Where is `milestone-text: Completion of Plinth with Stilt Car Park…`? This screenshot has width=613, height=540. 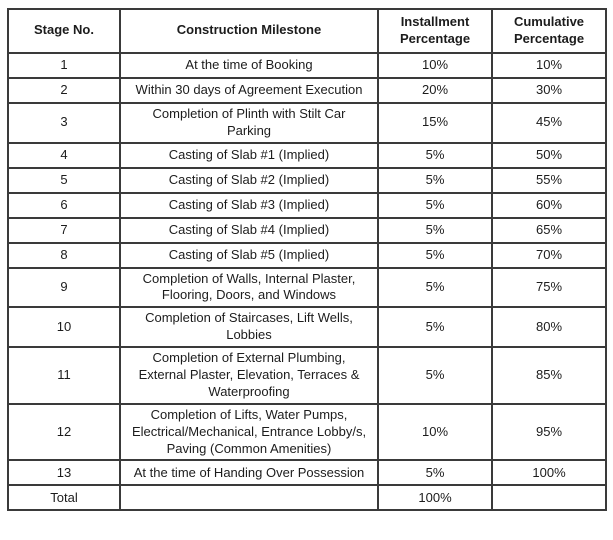 milestone-text: Completion of Plinth with Stilt Car Park… is located at coordinates (249, 121).